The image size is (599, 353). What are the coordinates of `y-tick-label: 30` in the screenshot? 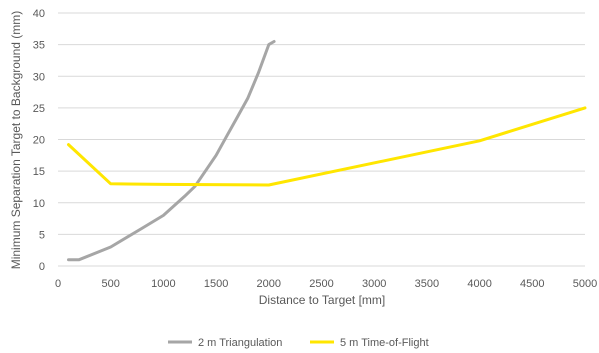 It's located at (39, 77).